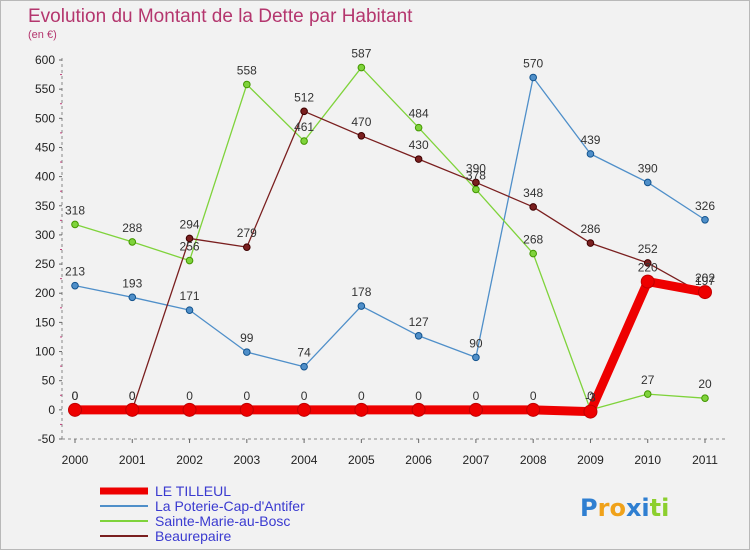 The width and height of the screenshot is (750, 550). Describe the element at coordinates (189, 460) in the screenshot. I see `x-tick-label: 2002` at that location.